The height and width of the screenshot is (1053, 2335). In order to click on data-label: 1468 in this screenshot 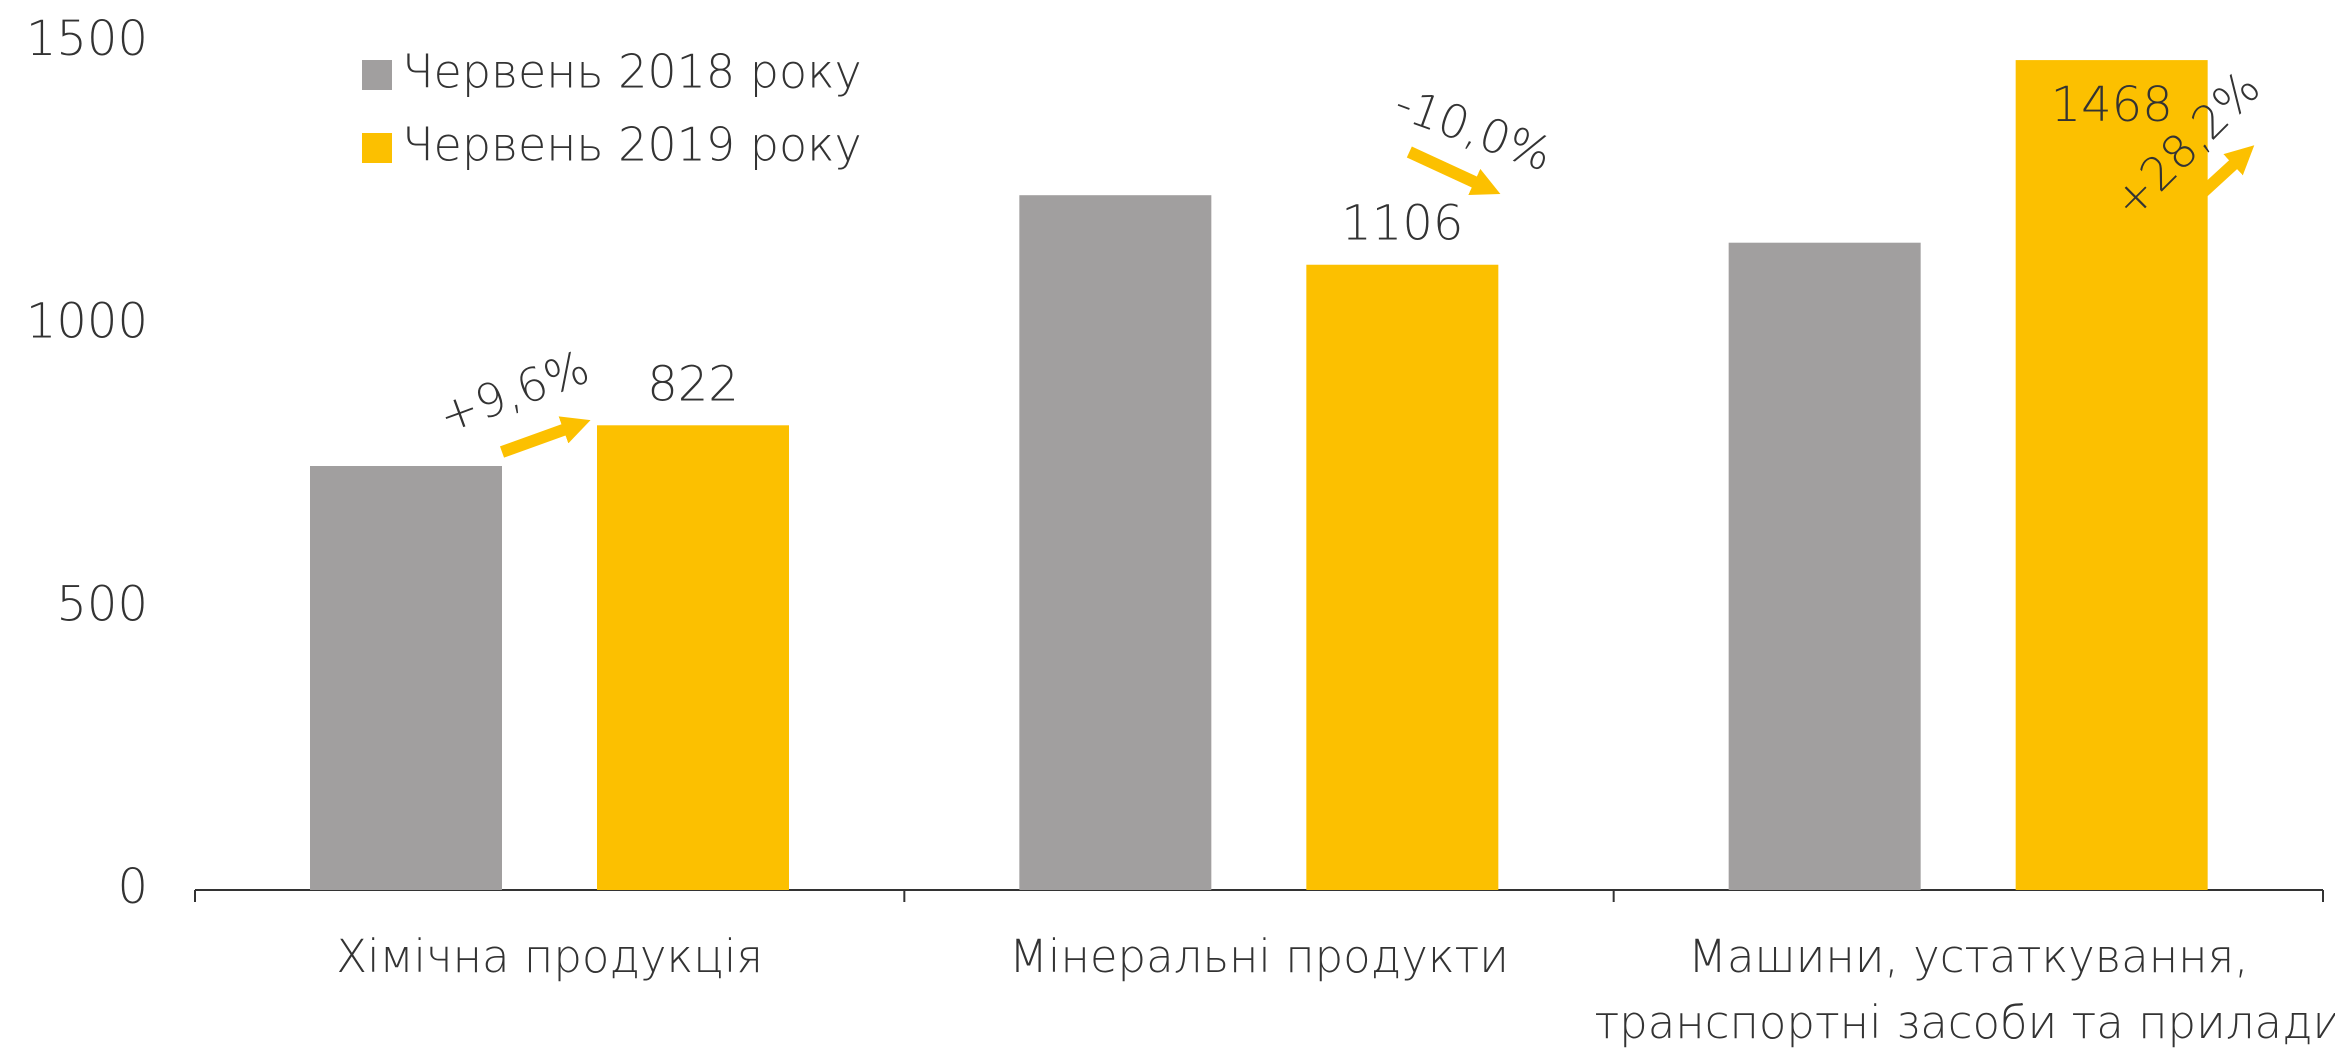, I will do `click(2112, 105)`.